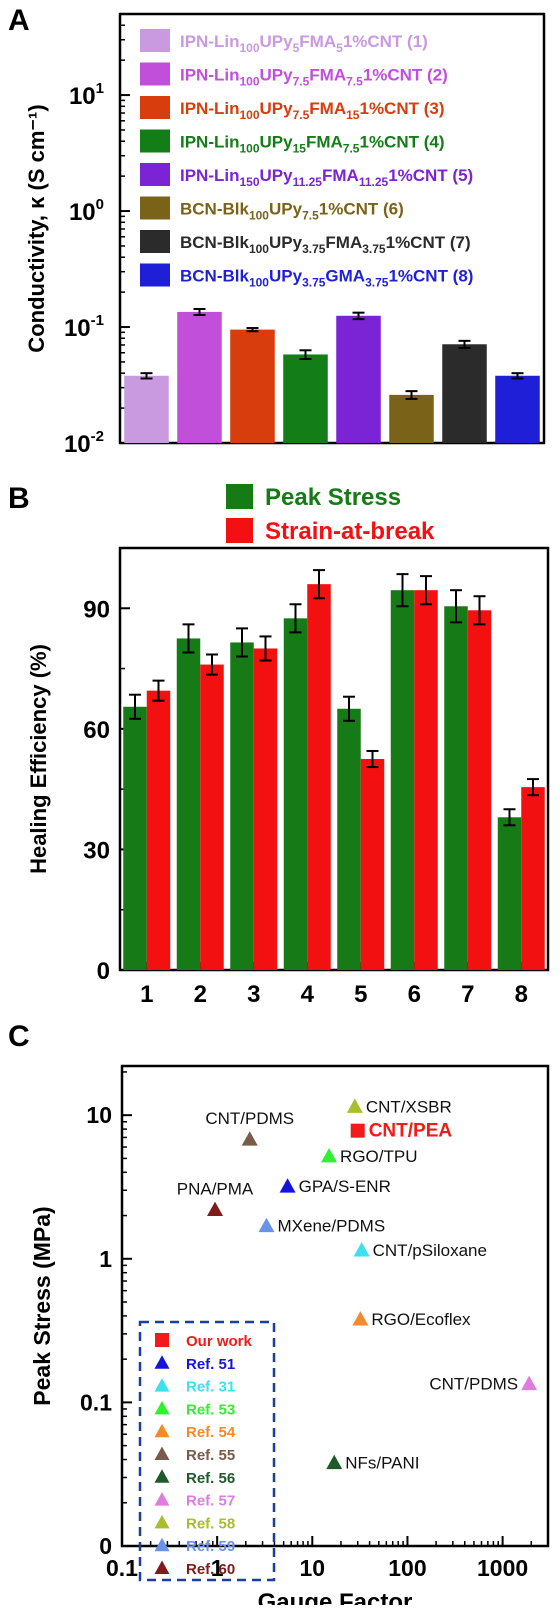  Describe the element at coordinates (122, 1568) in the screenshot. I see `x-tick-label: 0.1` at that location.